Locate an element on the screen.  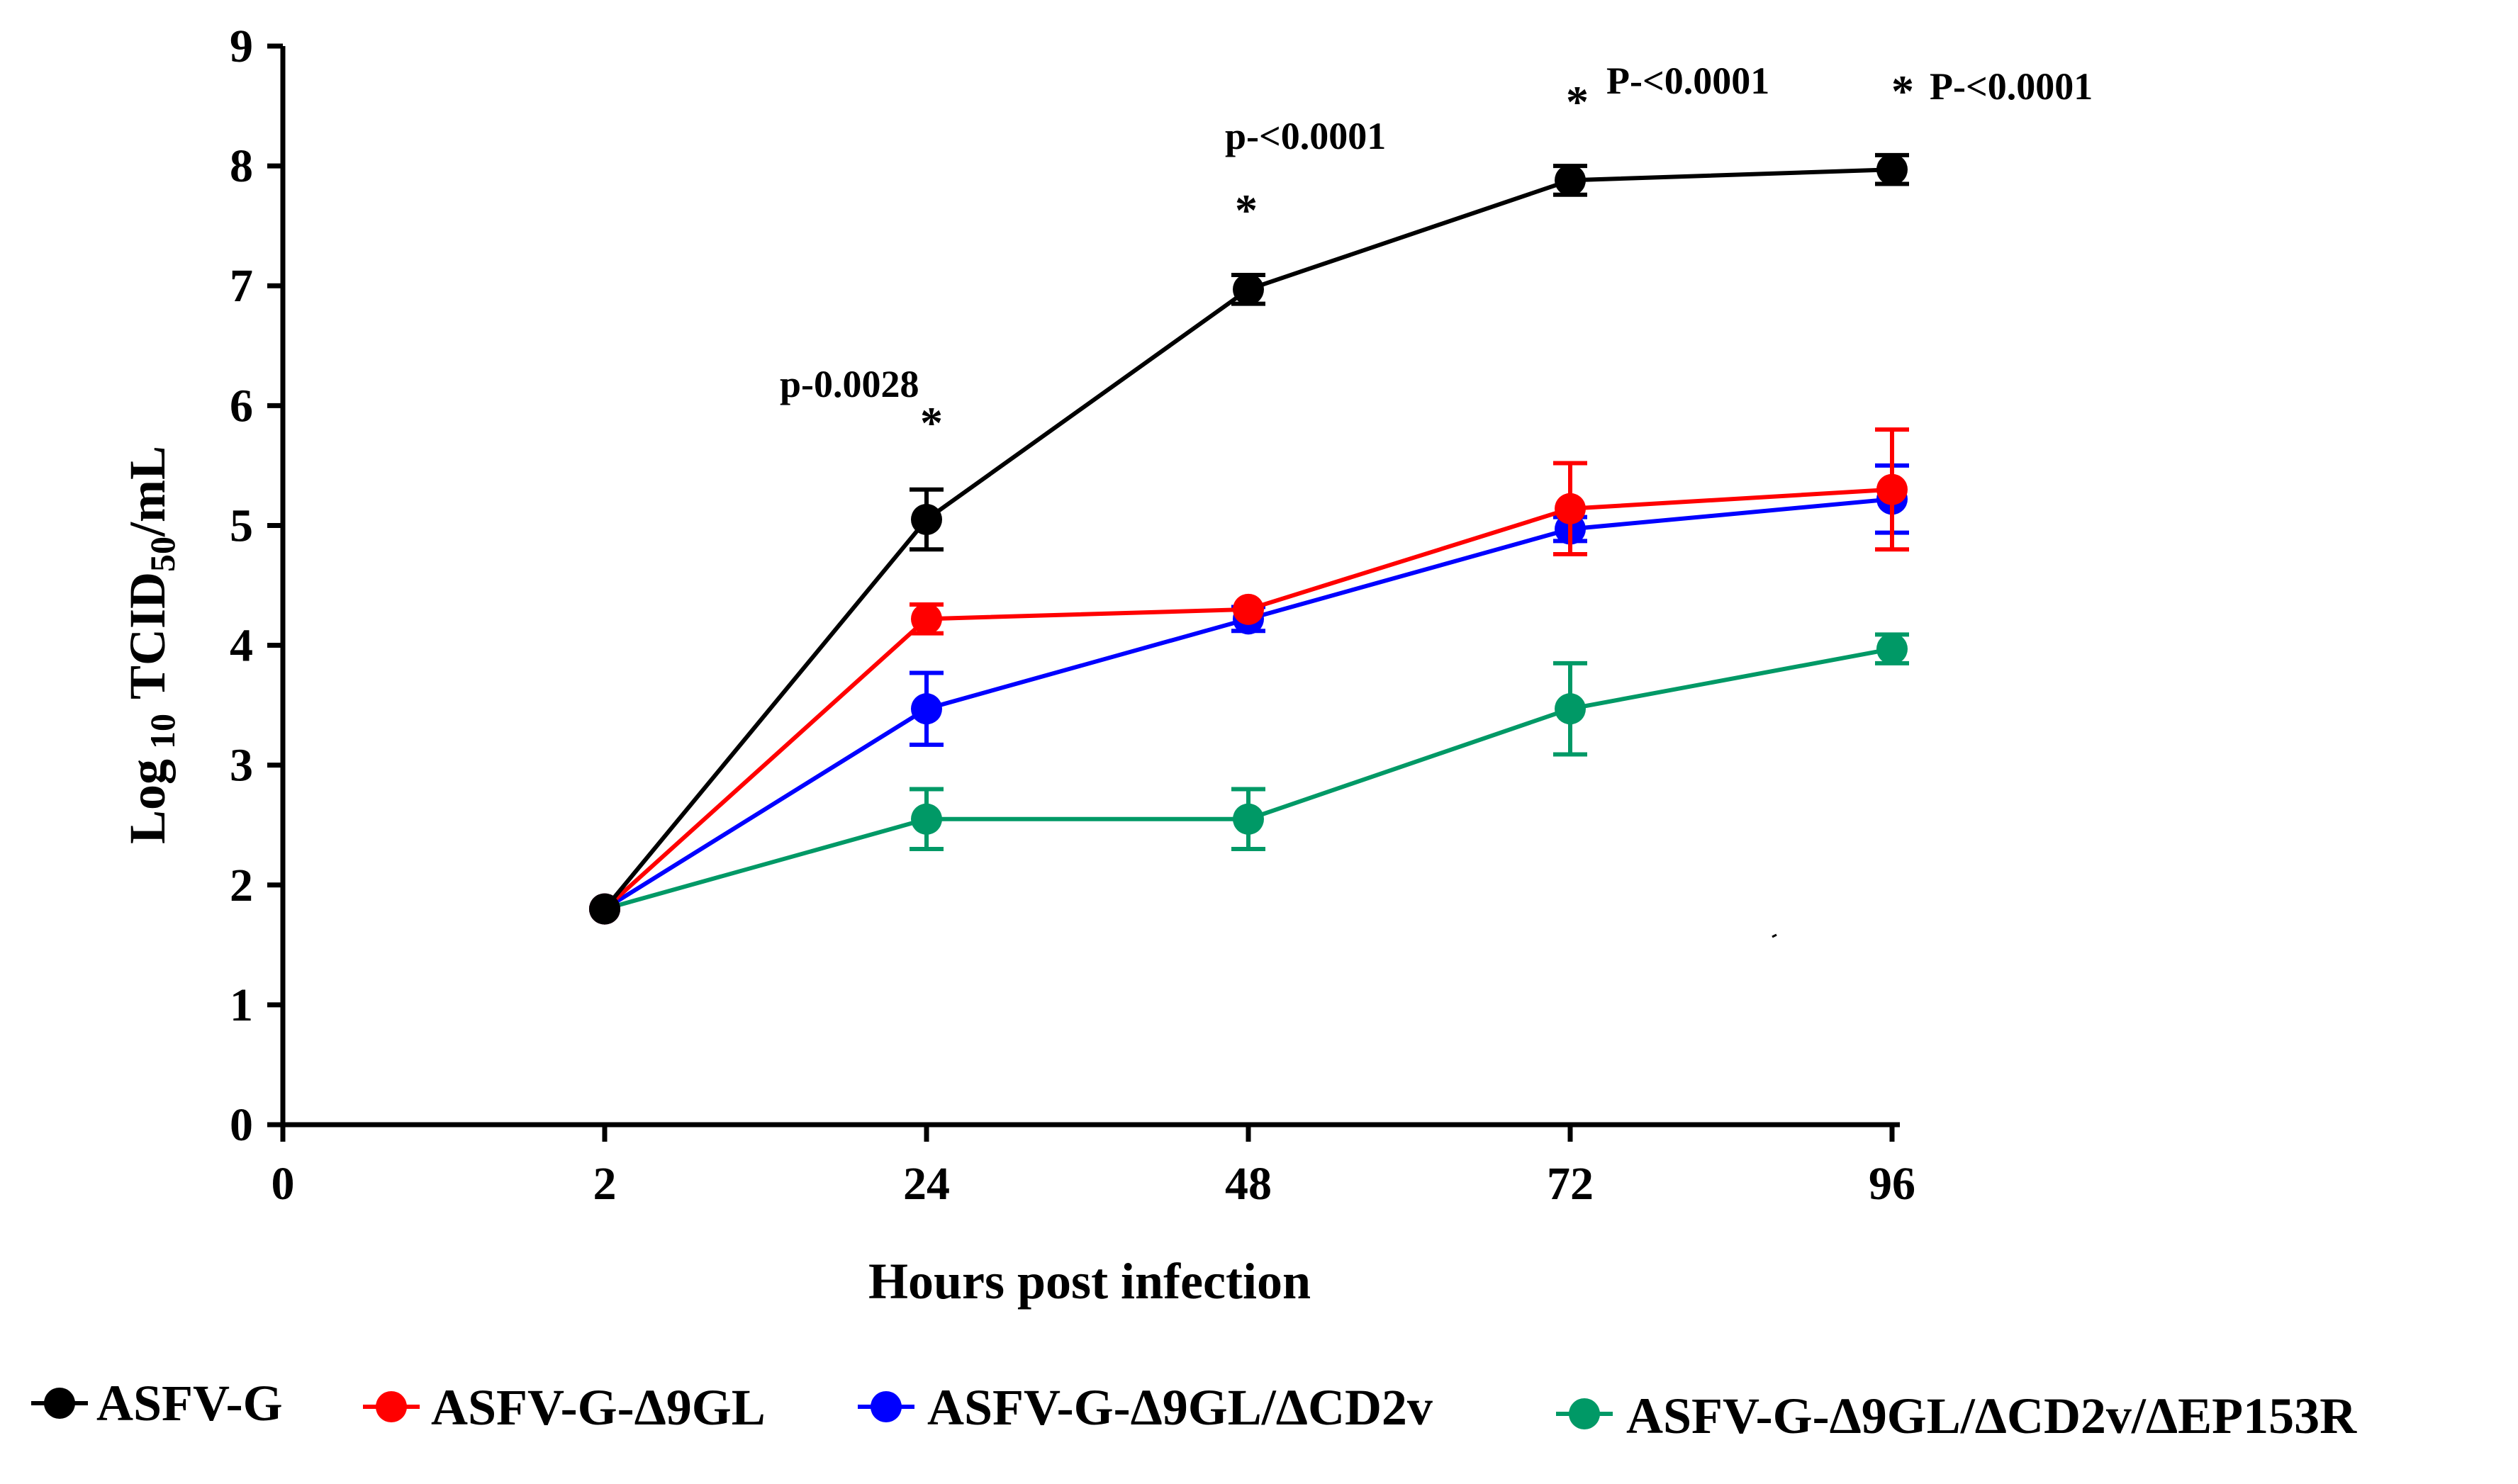
x-tick-label-96: 96 is located at coordinates (1892, 1184).